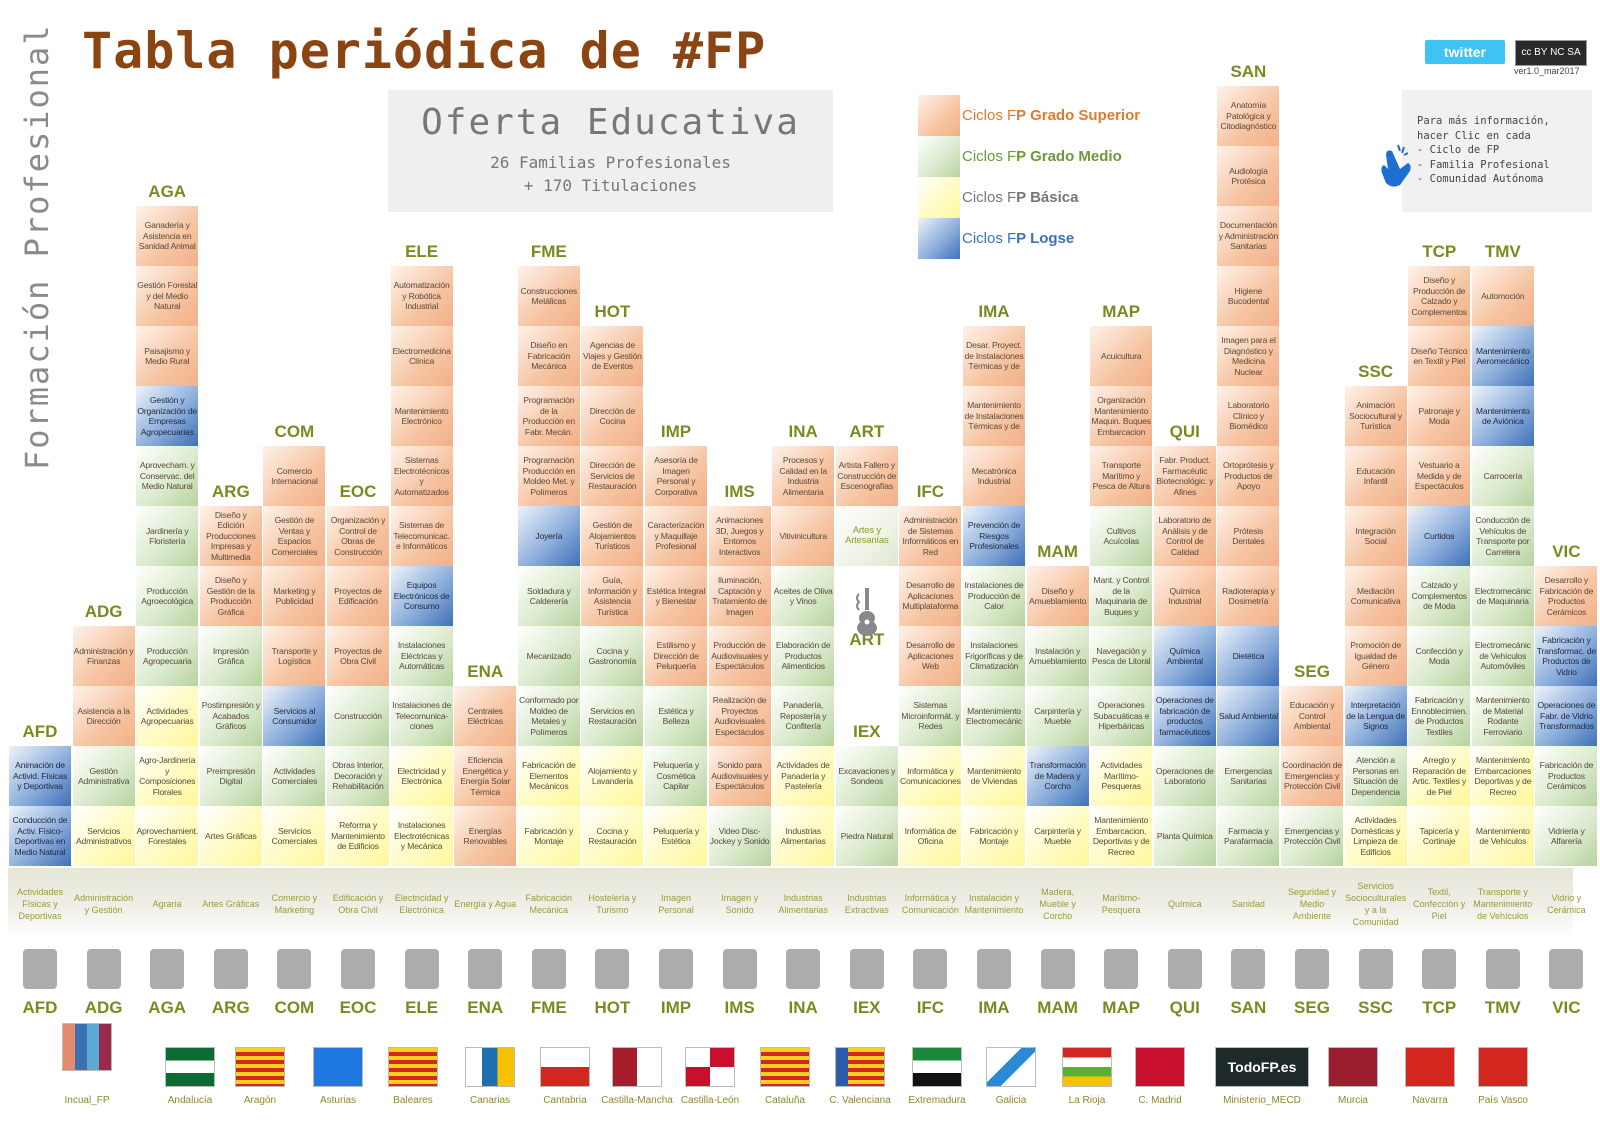 Image resolution: width=1600 pixels, height=1131 pixels. I want to click on ciclo-cell: Ganadería y Asistencia en Sanidad Animal, so click(167, 236).